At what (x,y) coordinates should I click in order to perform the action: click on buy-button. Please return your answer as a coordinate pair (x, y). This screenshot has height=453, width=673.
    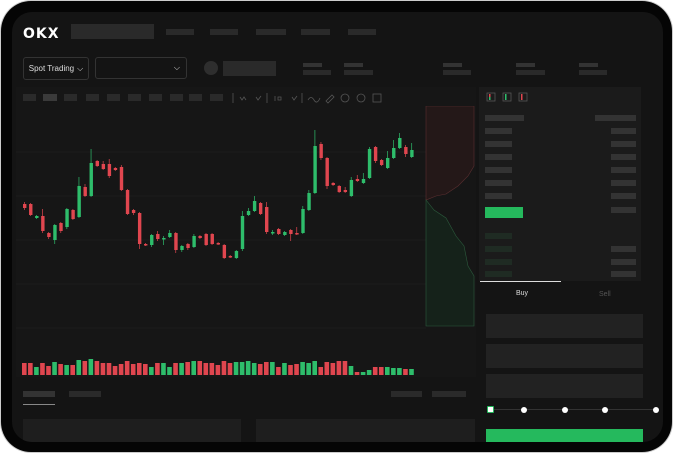
    Looking at the image, I should click on (564, 435).